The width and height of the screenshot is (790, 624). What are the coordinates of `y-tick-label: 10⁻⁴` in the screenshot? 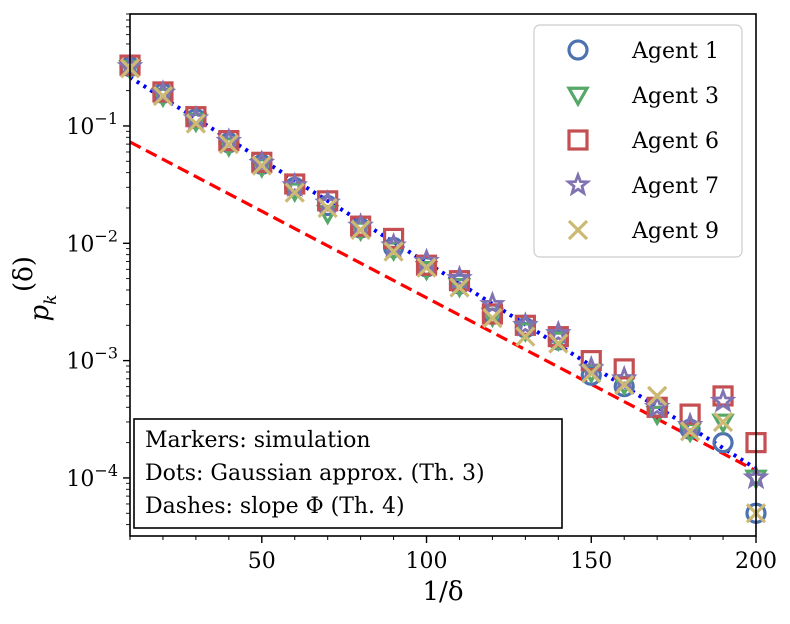 It's located at (92, 476).